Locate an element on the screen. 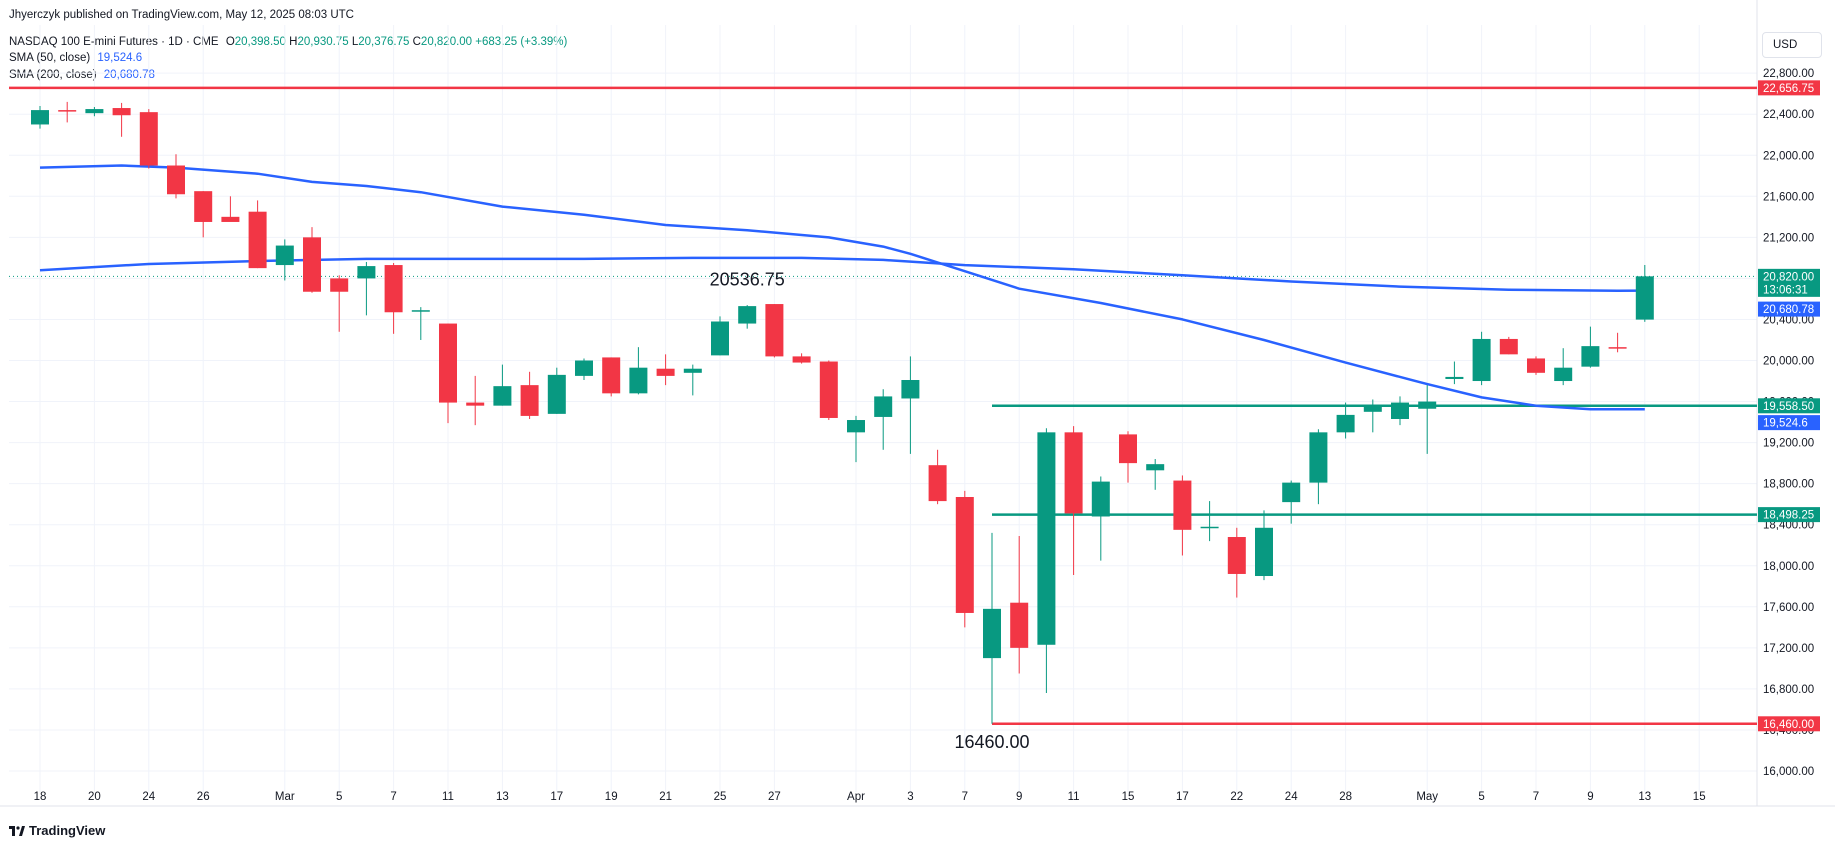 The image size is (1835, 849). time-tick-label: 11 is located at coordinates (1074, 797).